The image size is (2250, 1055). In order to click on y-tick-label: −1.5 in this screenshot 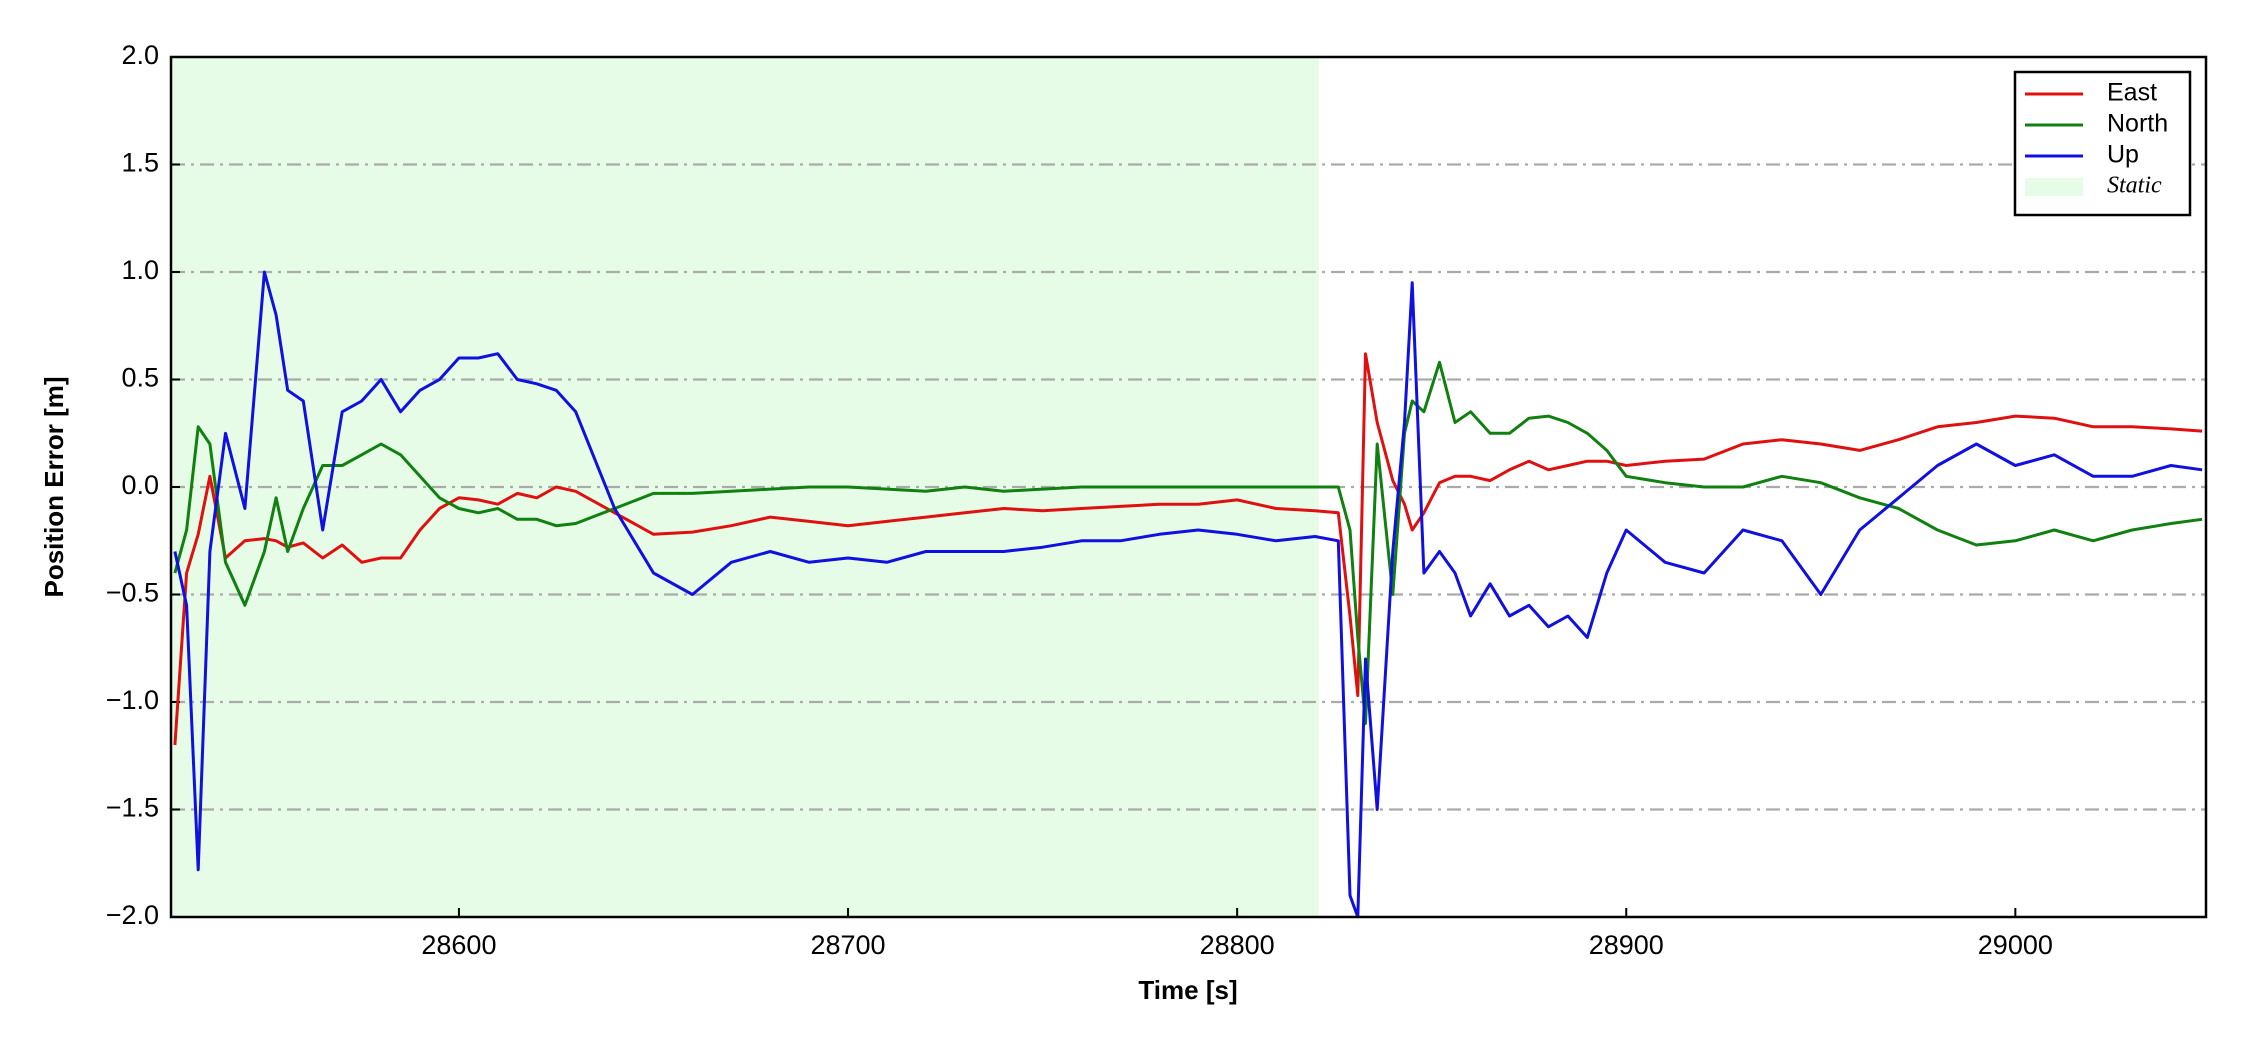, I will do `click(132, 808)`.